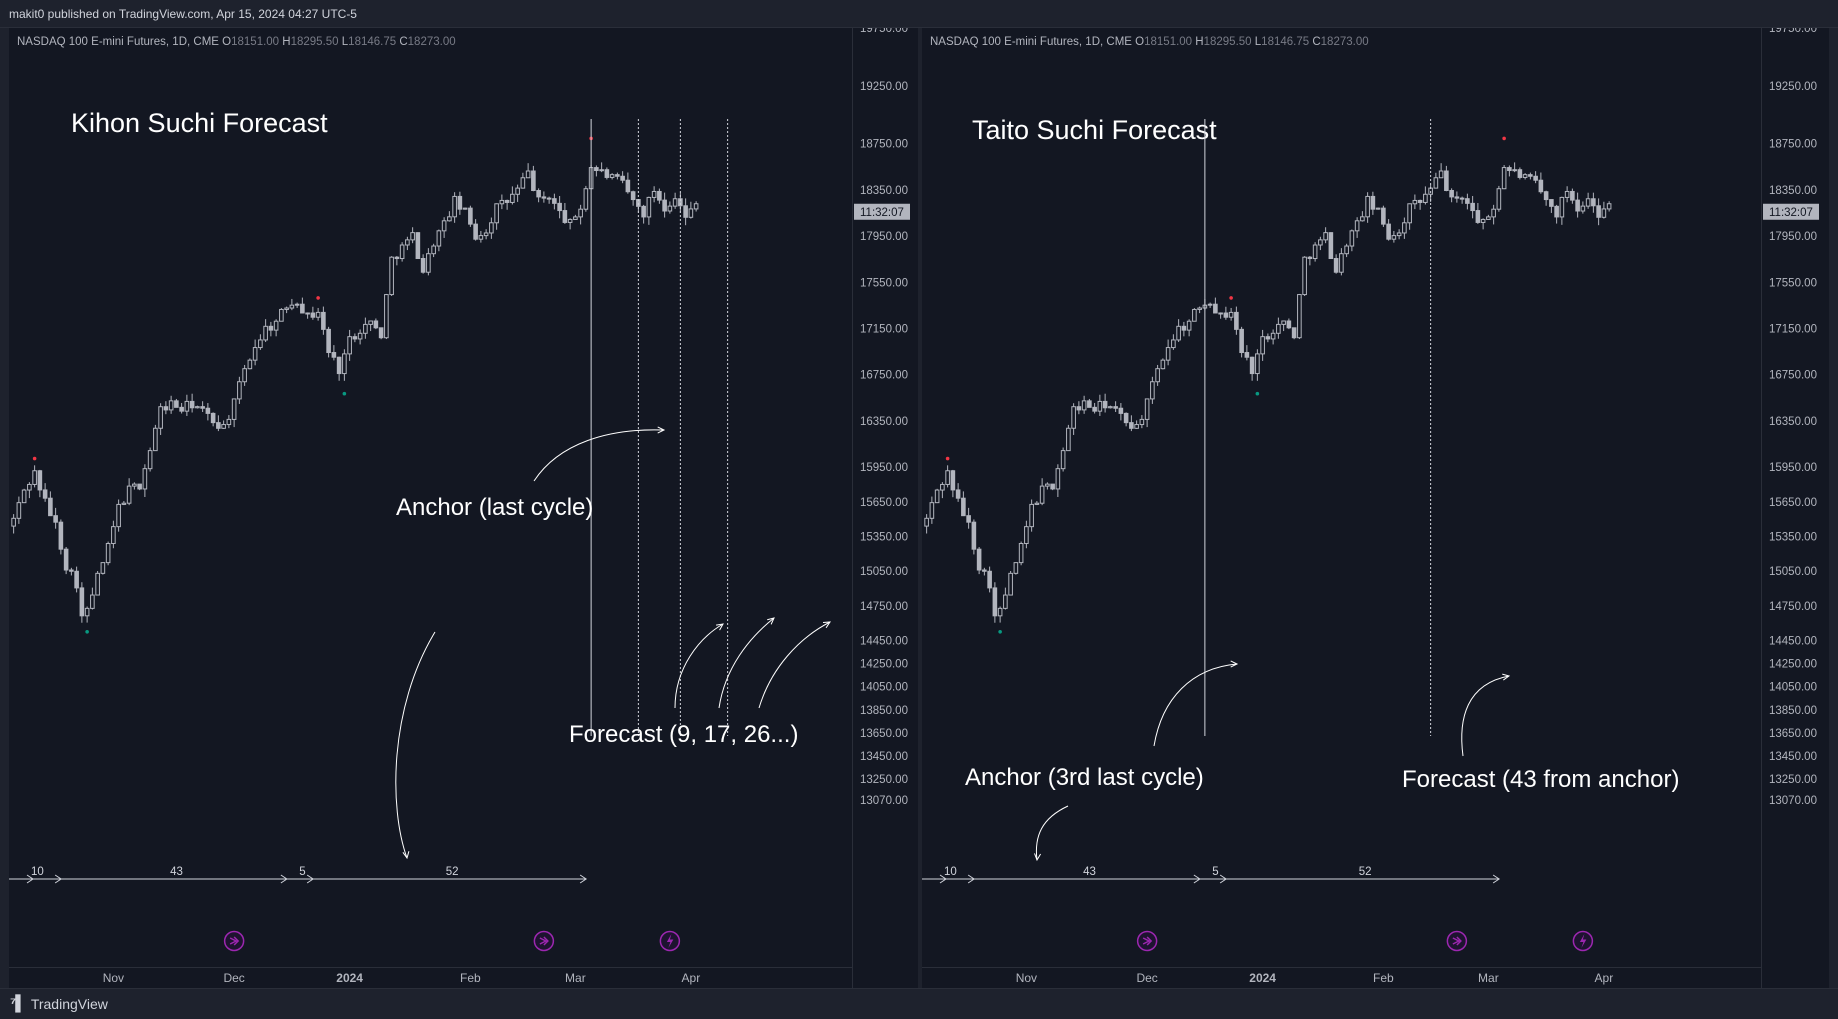 The height and width of the screenshot is (1019, 1838). I want to click on ohlc-value: 18273.00, so click(432, 42).